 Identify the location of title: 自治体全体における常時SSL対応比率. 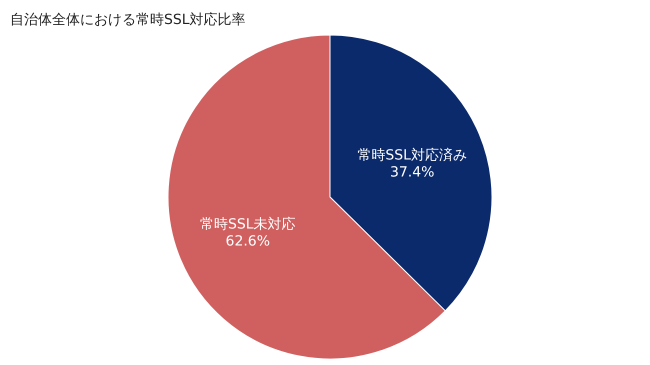
(128, 20).